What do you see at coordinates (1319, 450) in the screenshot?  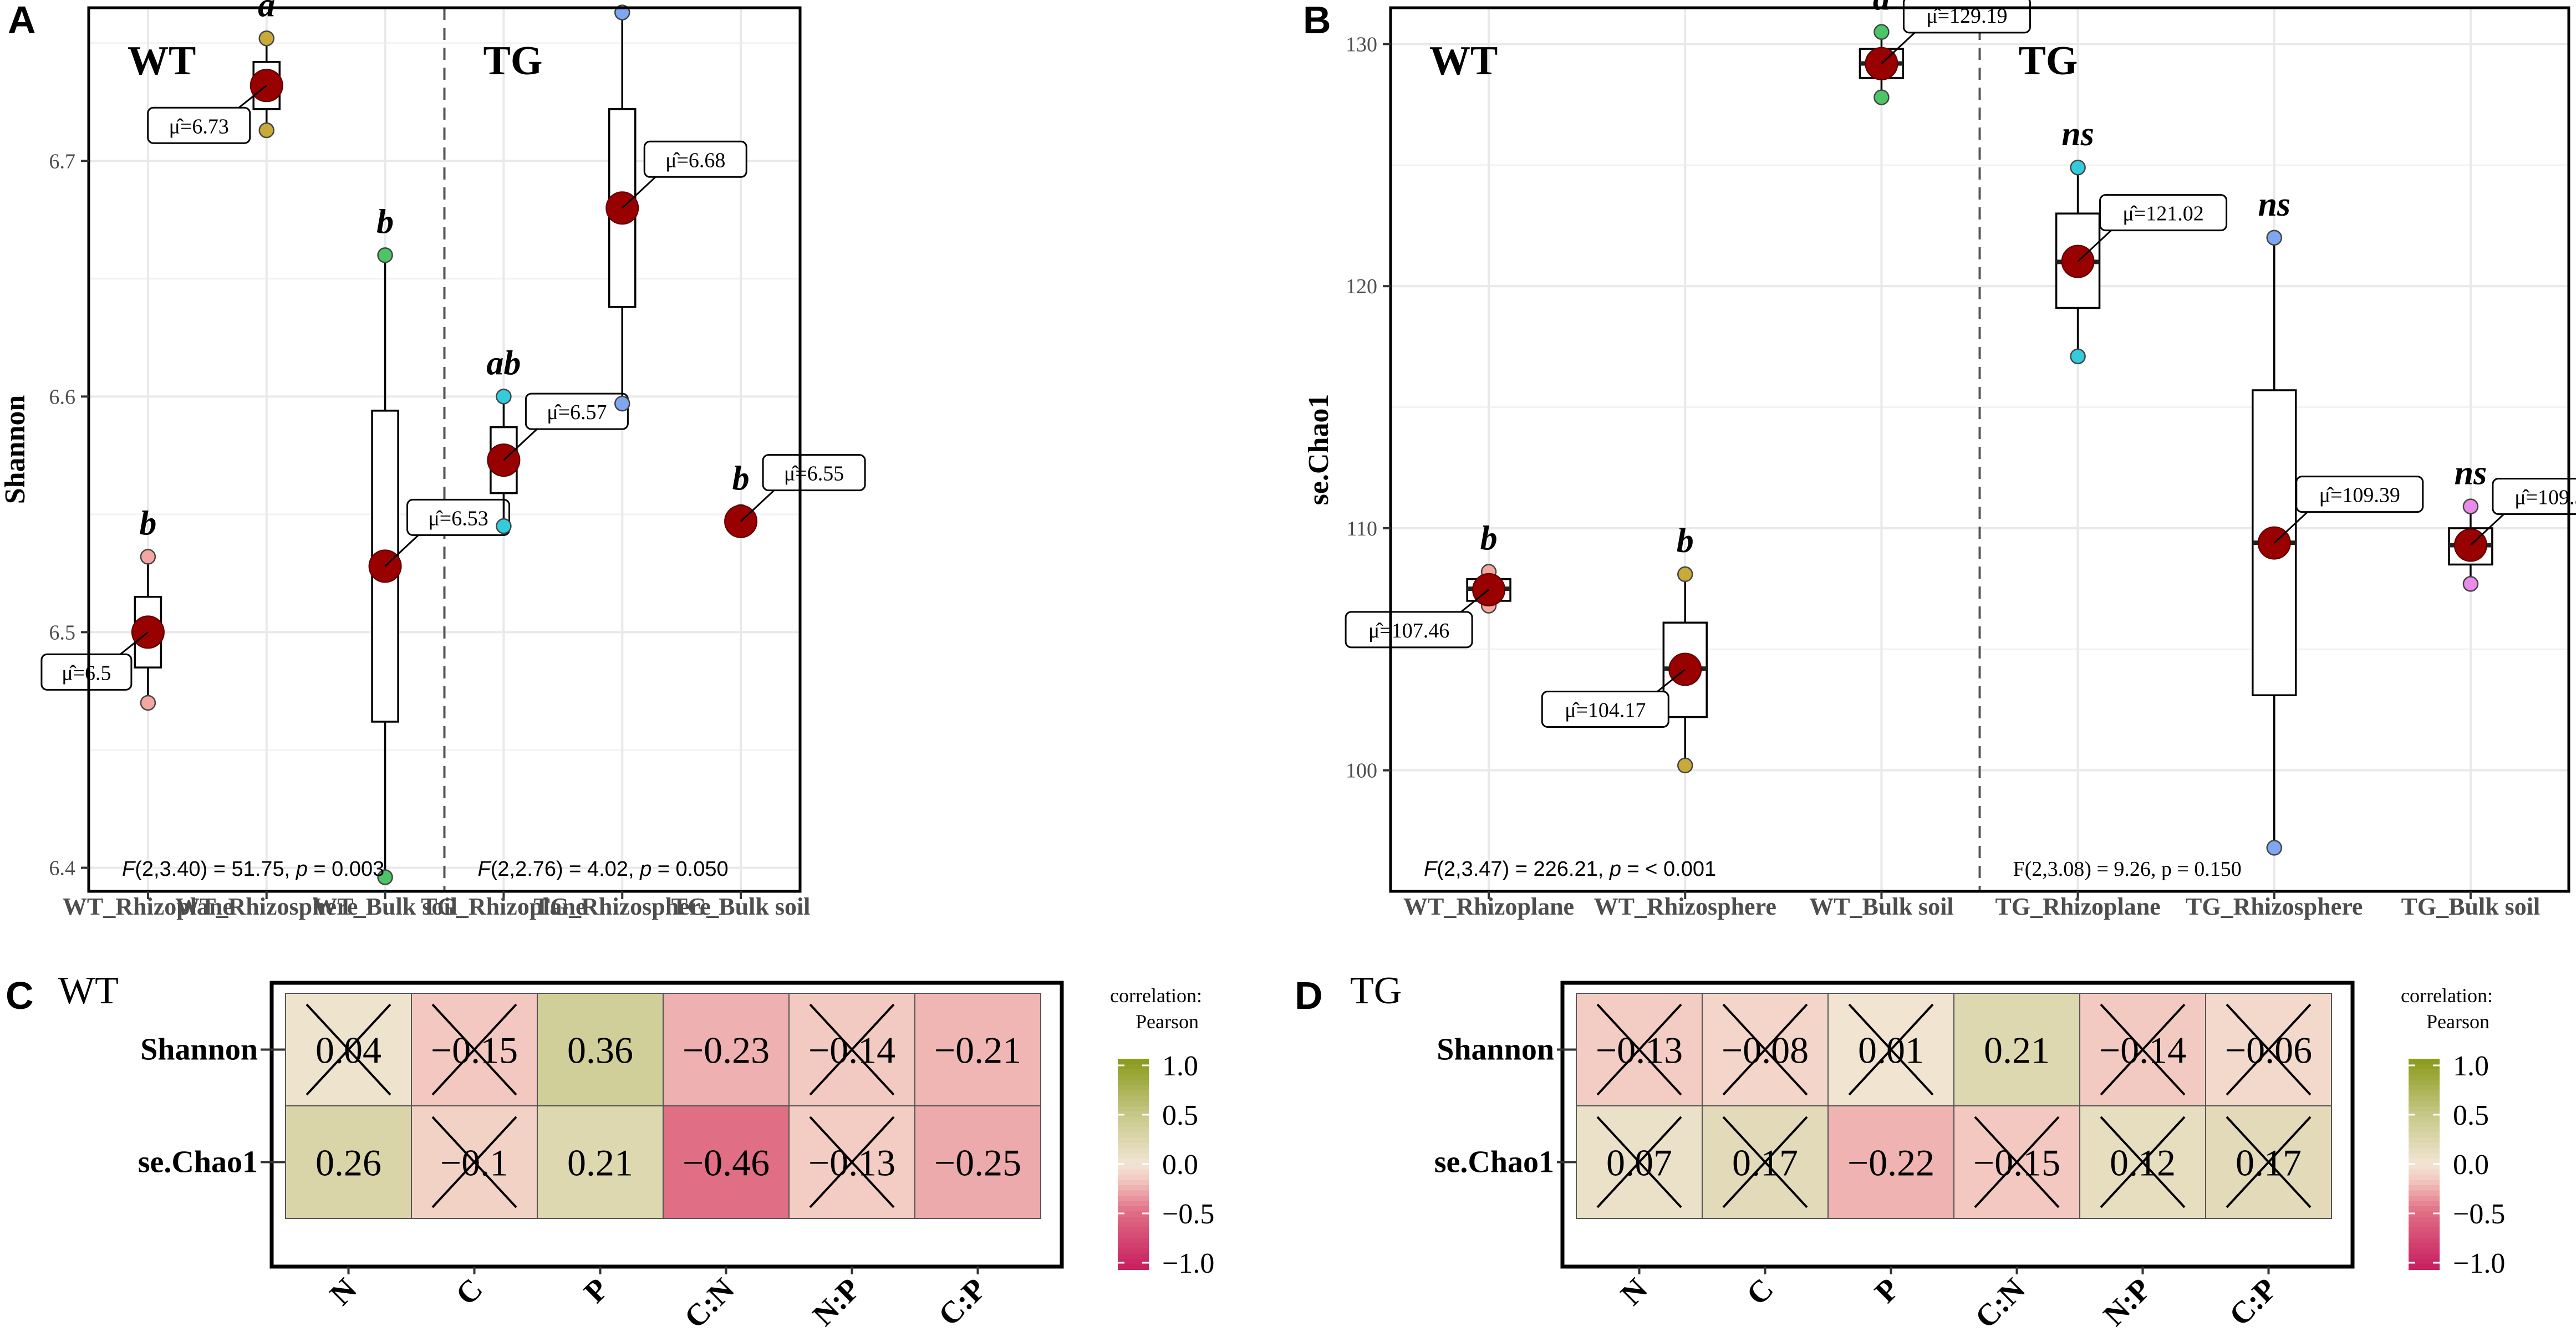 I see `y-axis-title: se.Chao1` at bounding box center [1319, 450].